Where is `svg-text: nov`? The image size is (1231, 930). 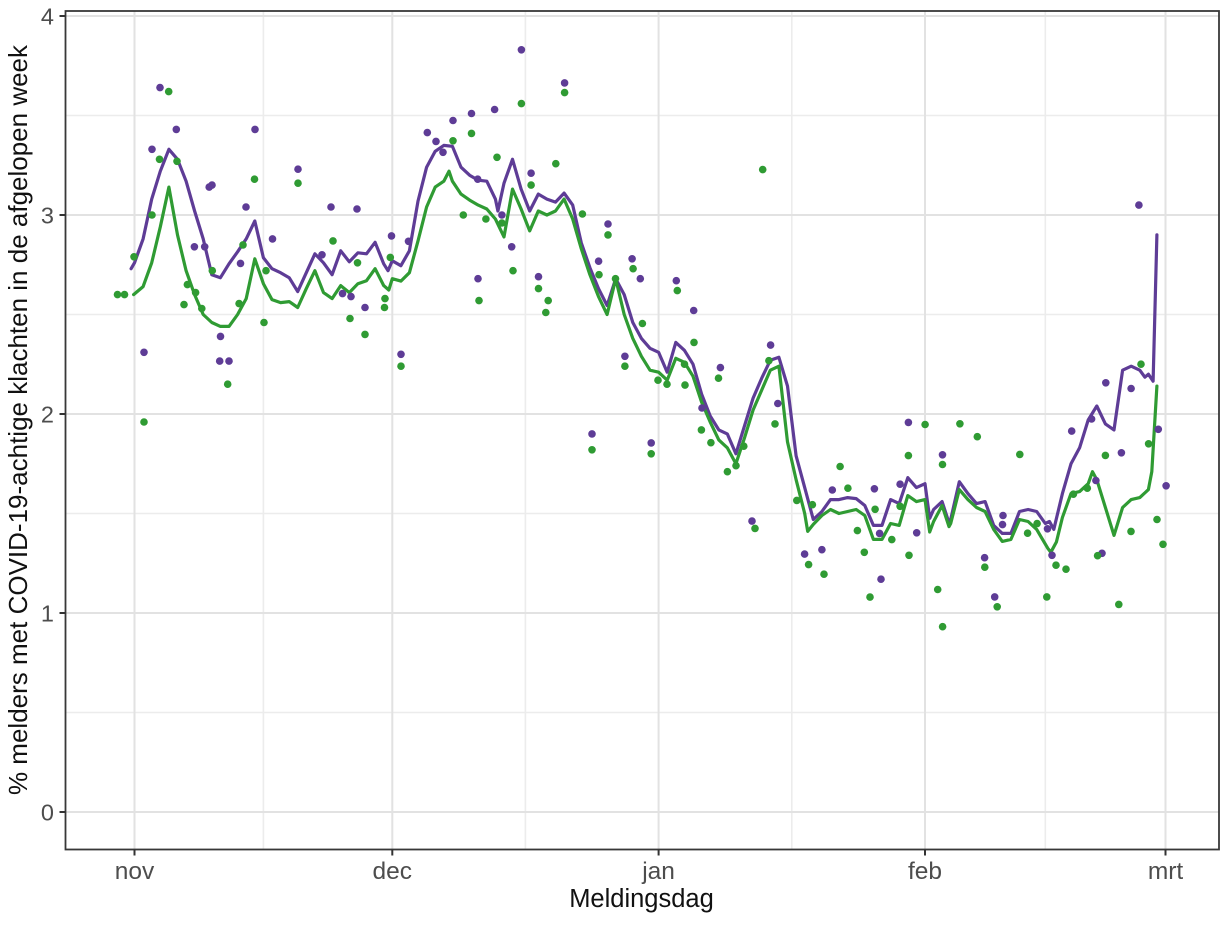 svg-text: nov is located at coordinates (135, 871).